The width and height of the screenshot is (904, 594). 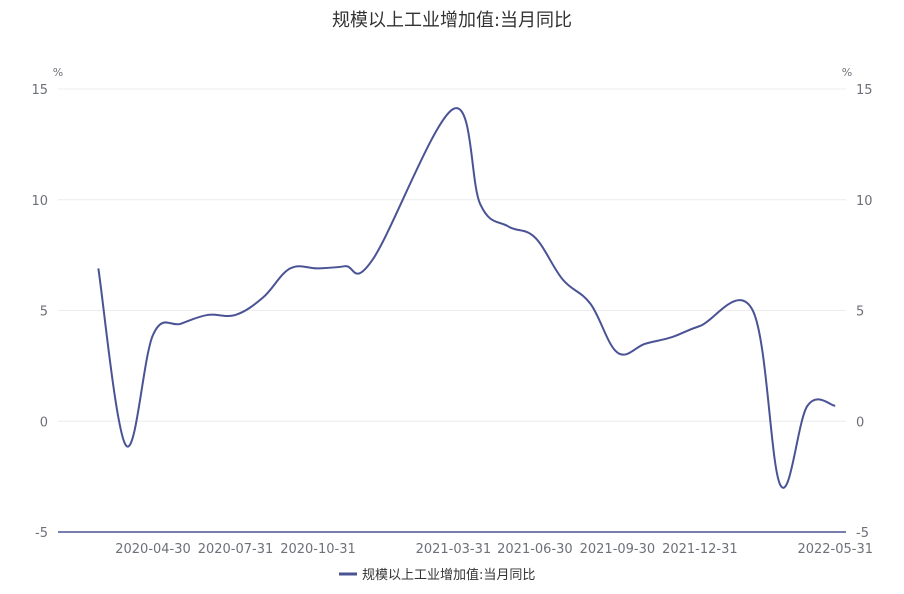 I want to click on x-tick-label: 2020-04-30, so click(x=153, y=549).